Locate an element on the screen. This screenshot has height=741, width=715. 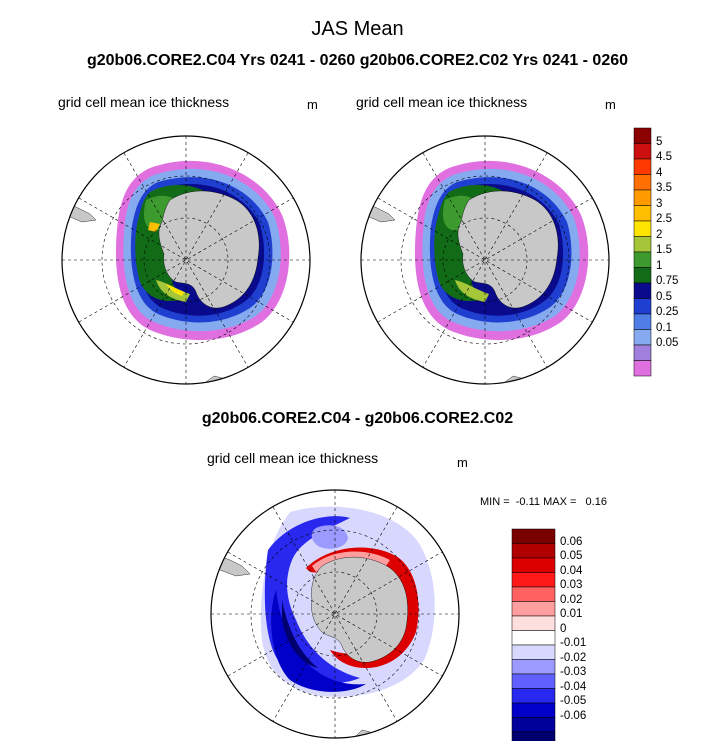
diff-colorbar-tick-label: 0.03 is located at coordinates (571, 585).